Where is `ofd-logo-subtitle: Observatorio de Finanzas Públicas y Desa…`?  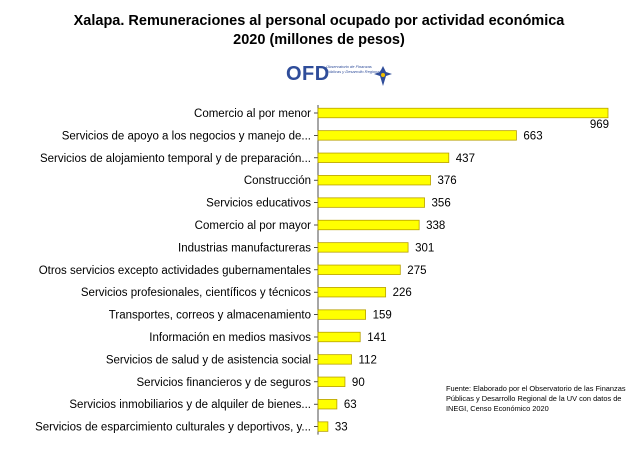
ofd-logo-subtitle: Observatorio de Finanzas Públicas y Desa… is located at coordinates (353, 69).